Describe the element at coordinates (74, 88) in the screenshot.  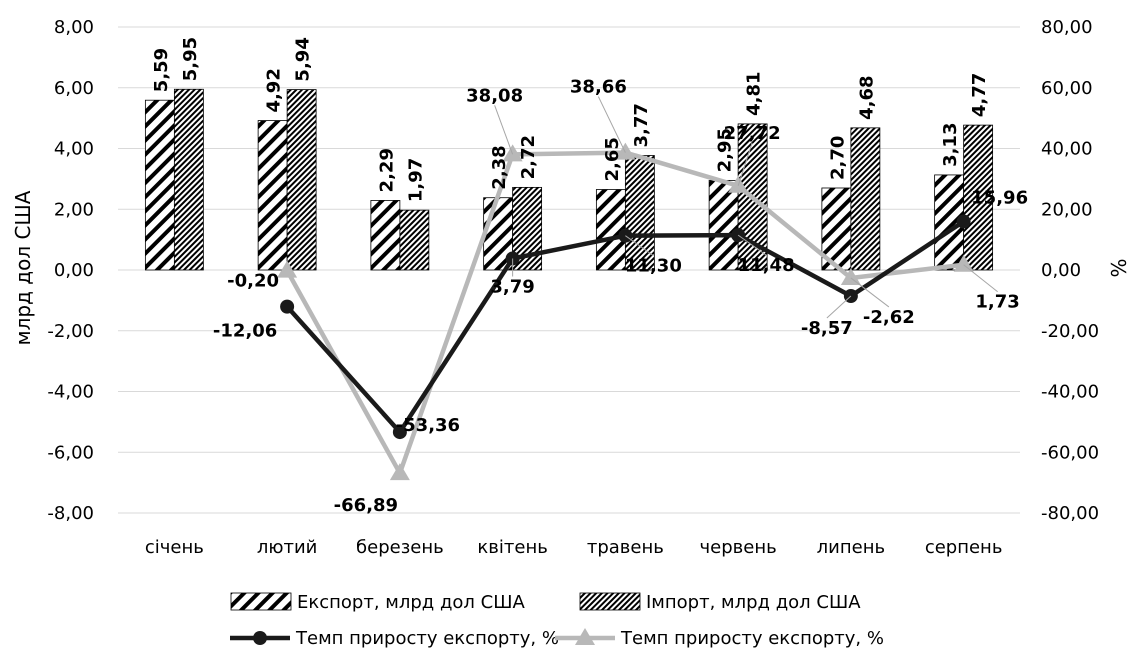
I see `y-tick-label: 6,00` at that location.